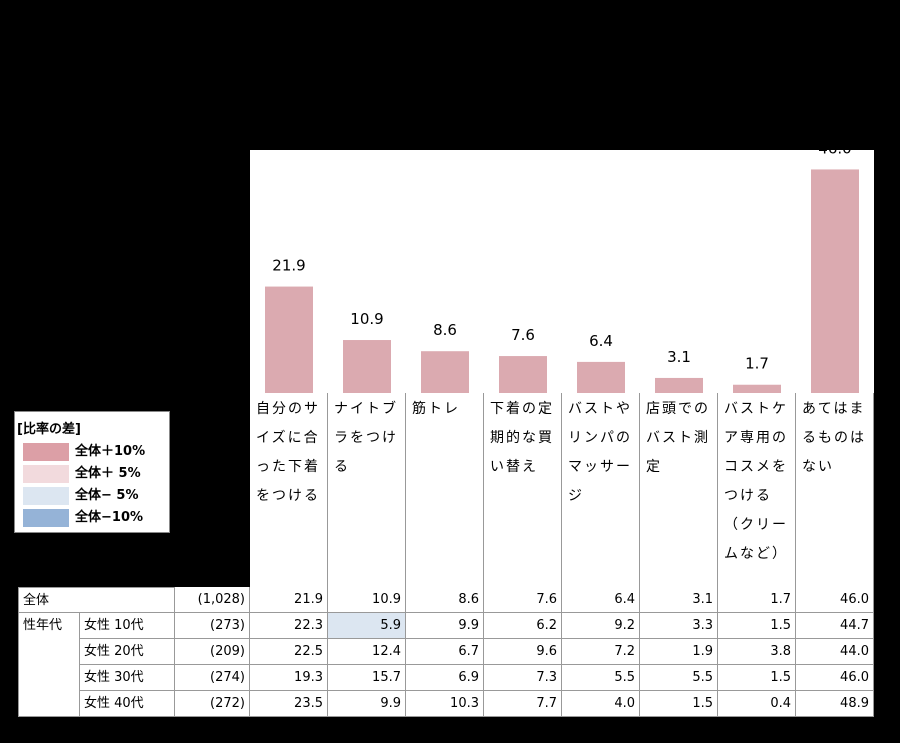 This screenshot has width=900, height=743. I want to click on value-label: 10.9, so click(366, 319).